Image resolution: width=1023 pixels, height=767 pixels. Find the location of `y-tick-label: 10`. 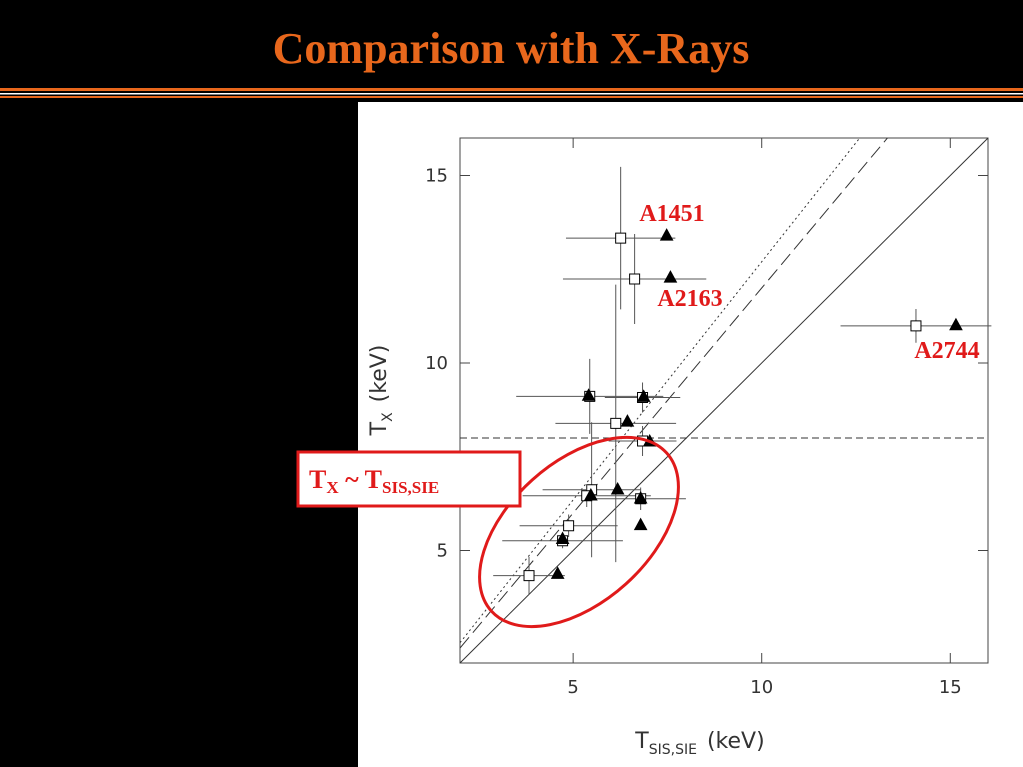

y-tick-label: 10 is located at coordinates (436, 363).